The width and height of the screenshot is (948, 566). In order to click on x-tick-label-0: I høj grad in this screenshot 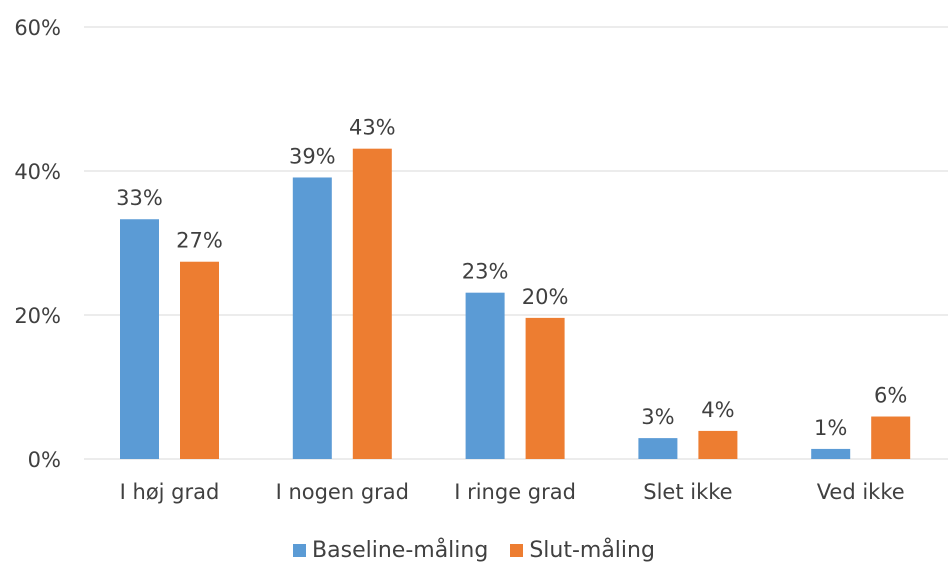, I will do `click(170, 492)`.